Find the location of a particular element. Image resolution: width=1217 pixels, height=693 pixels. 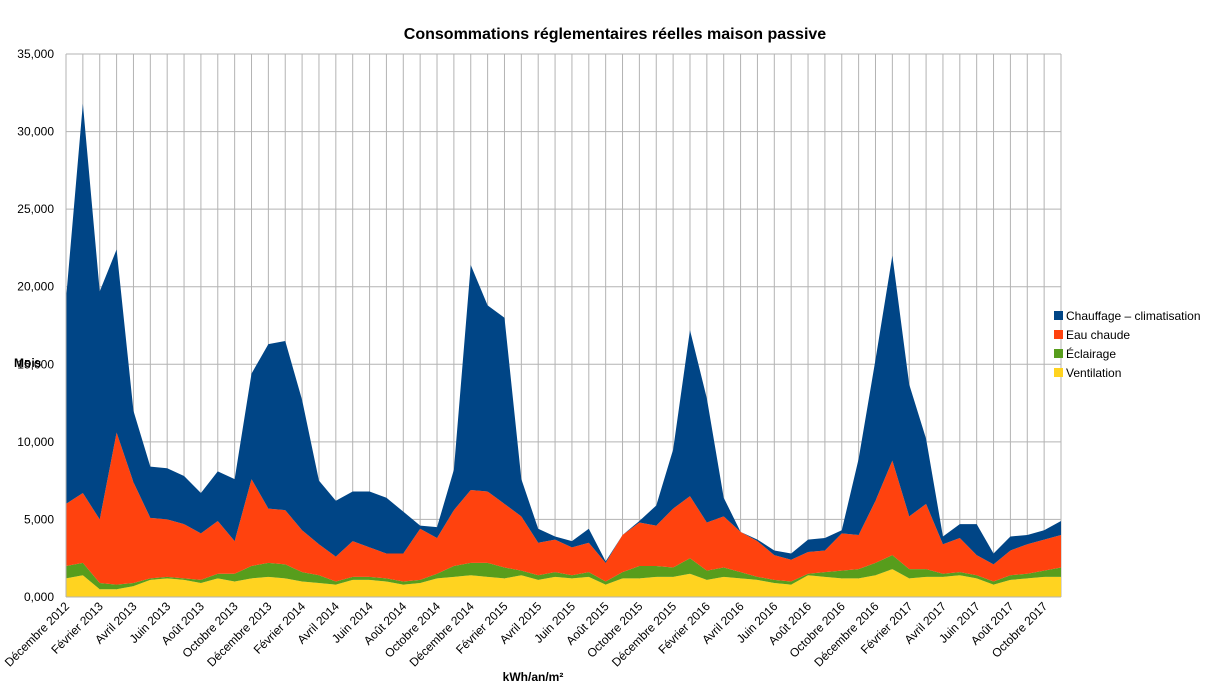

legend-label: Eau chaude is located at coordinates (1098, 335).